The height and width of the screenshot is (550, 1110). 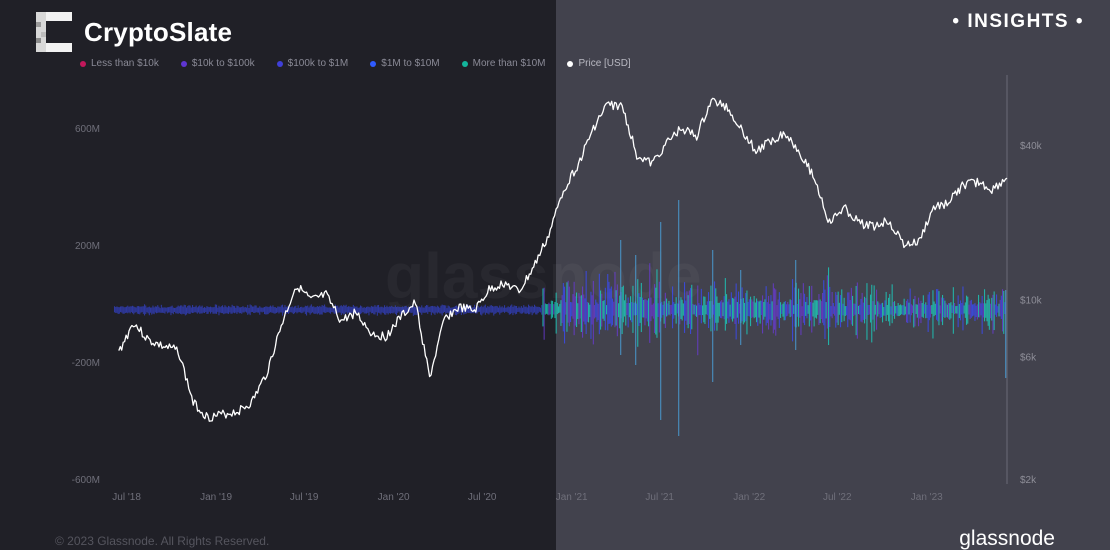 What do you see at coordinates (373, 63) in the screenshot?
I see `legend-dot-icon` at bounding box center [373, 63].